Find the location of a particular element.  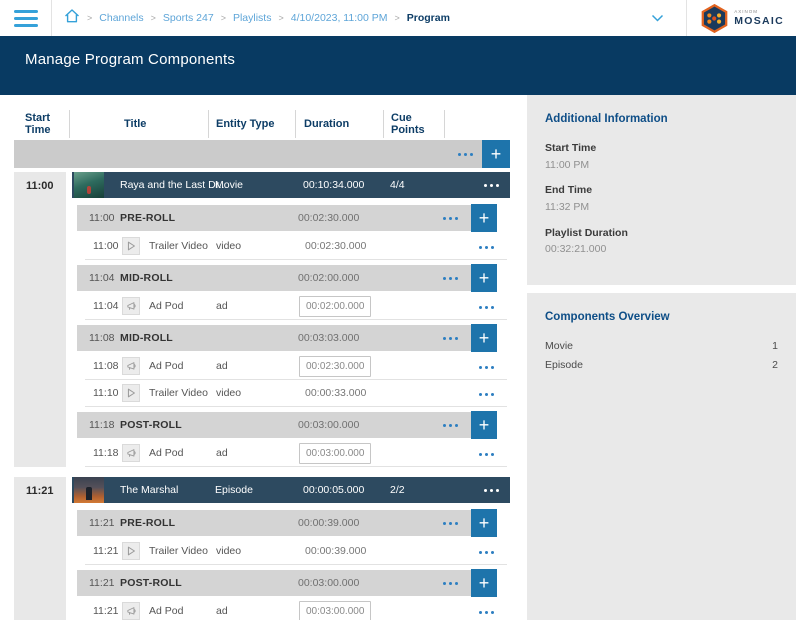

item-duration-text: 00:02:30.000 is located at coordinates (336, 246).